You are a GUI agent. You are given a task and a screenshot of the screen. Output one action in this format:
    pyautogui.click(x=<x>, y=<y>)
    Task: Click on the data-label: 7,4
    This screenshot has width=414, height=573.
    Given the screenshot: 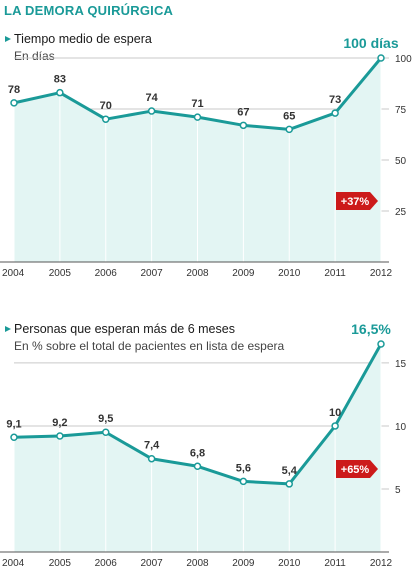 What is the action you would take?
    pyautogui.click(x=152, y=446)
    